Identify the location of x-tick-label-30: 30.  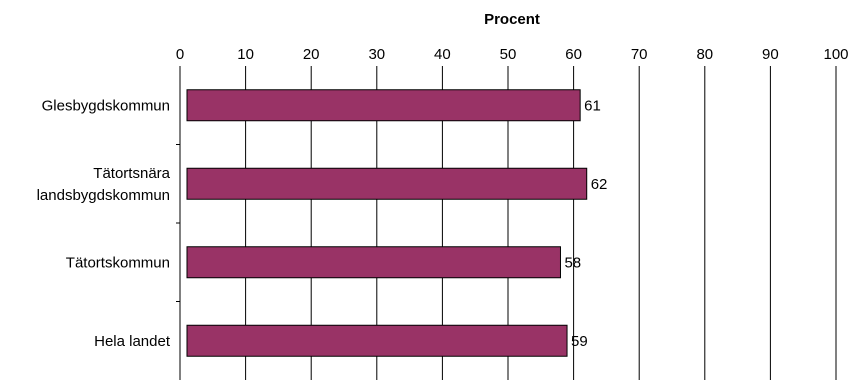
(376, 54).